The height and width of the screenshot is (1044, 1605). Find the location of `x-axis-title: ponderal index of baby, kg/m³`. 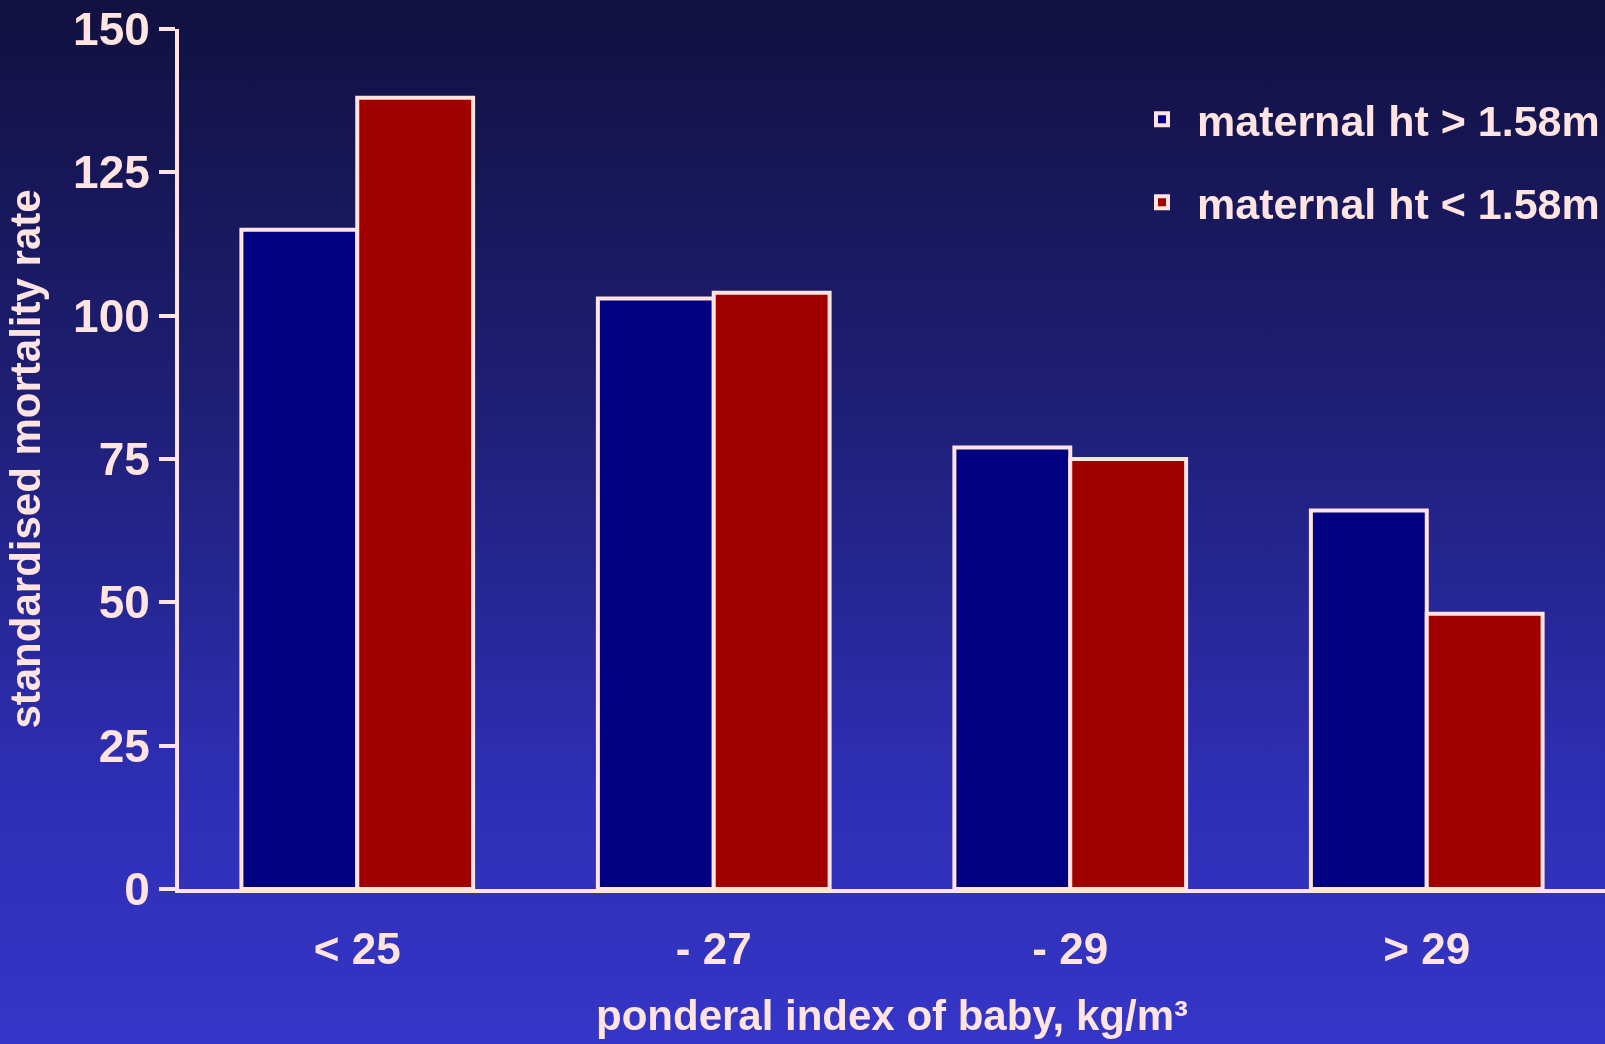

x-axis-title: ponderal index of baby, kg/m³ is located at coordinates (892, 1016).